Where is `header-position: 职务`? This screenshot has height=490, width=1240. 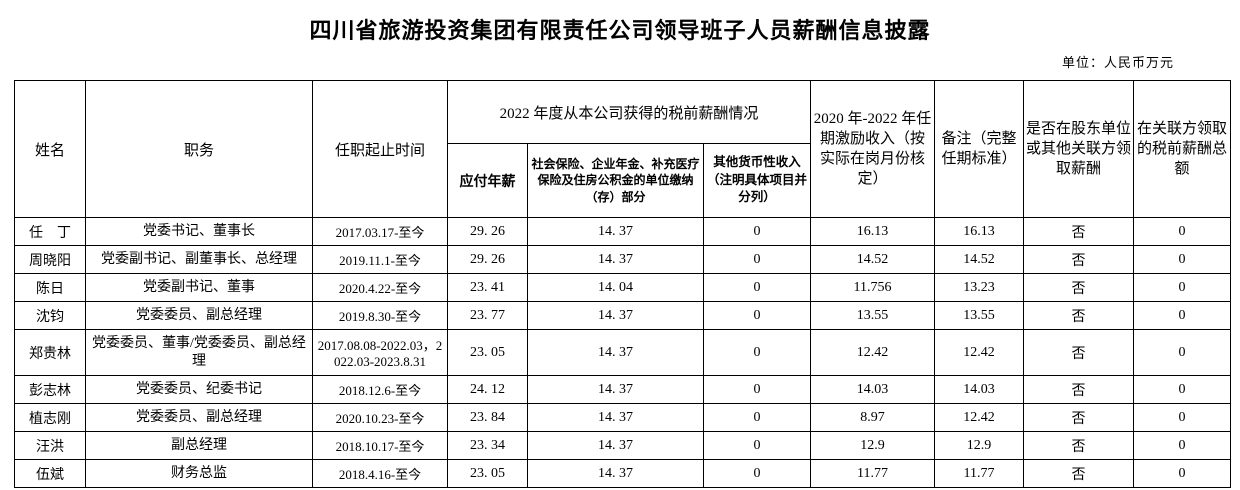
header-position: 职务 is located at coordinates (199, 149).